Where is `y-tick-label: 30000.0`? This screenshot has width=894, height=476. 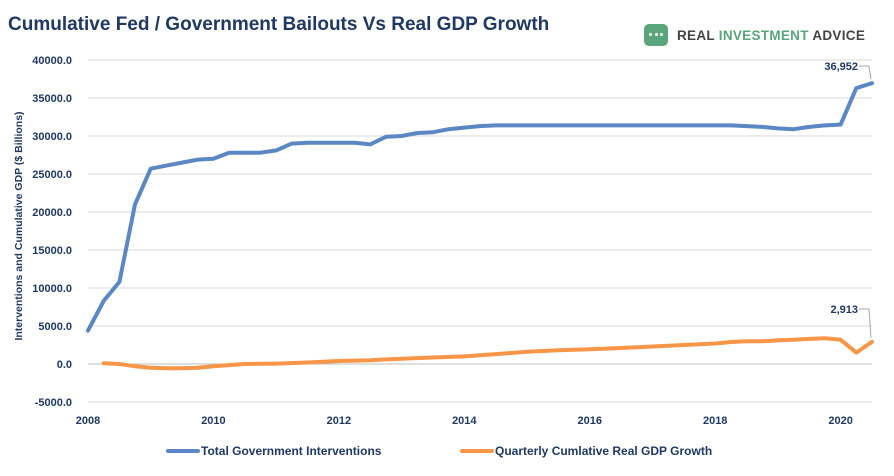
y-tick-label: 30000.0 is located at coordinates (52, 137).